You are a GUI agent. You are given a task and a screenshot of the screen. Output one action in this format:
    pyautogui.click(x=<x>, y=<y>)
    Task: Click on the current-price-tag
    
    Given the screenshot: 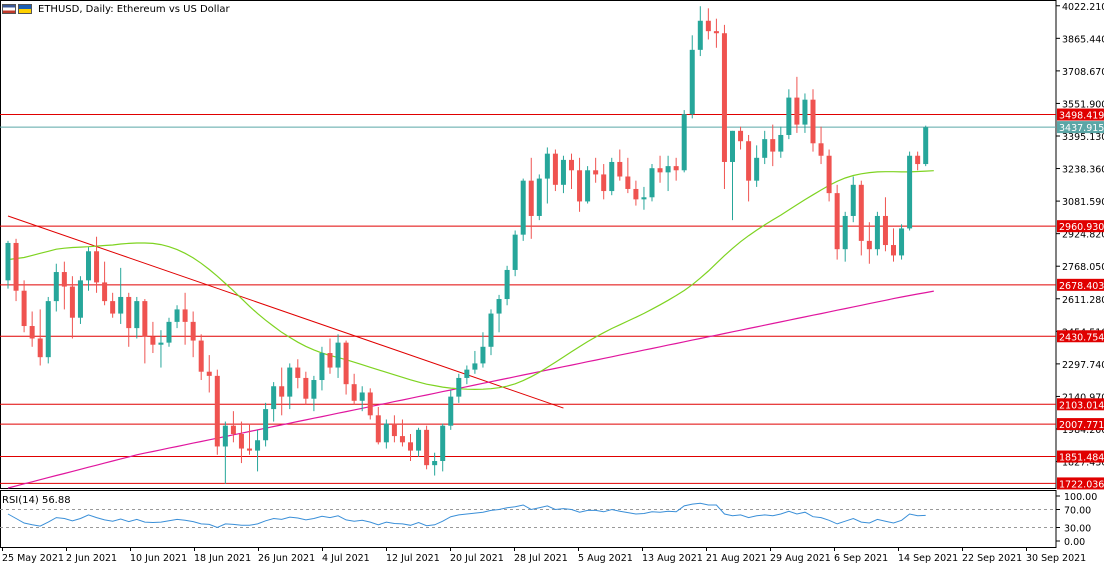 What is the action you would take?
    pyautogui.click(x=1080, y=127)
    